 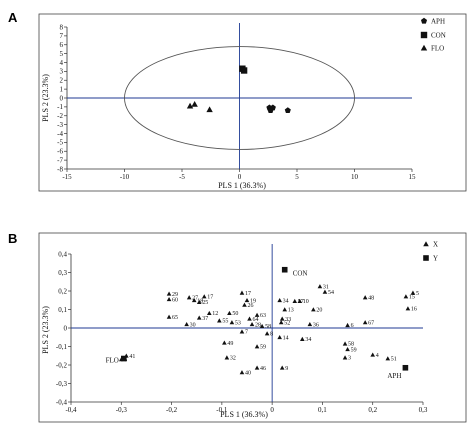 I want to click on panel-b-point-x-label: 46, so click(x=263, y=369).